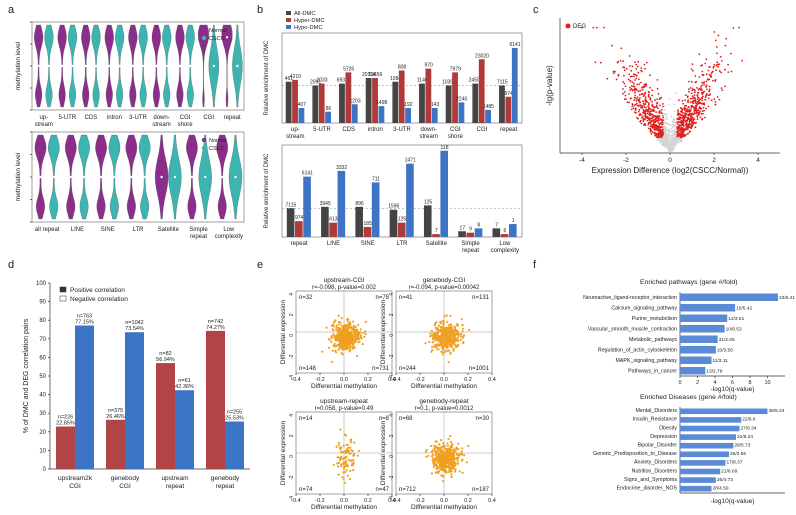  I want to click on f-diseases-chart-title: Enriched Diseases (gene #/fold), so click(688, 397).